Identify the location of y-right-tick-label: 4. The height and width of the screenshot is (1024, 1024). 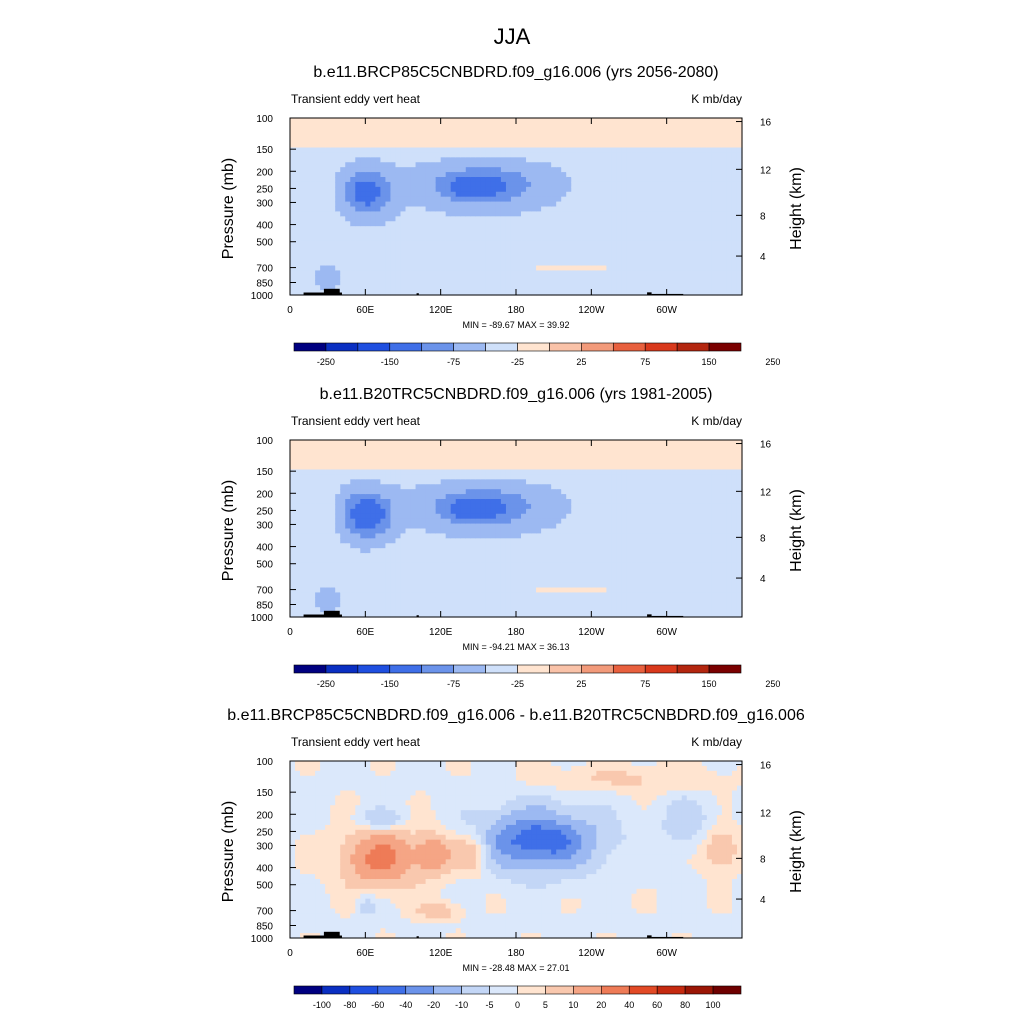
(763, 257).